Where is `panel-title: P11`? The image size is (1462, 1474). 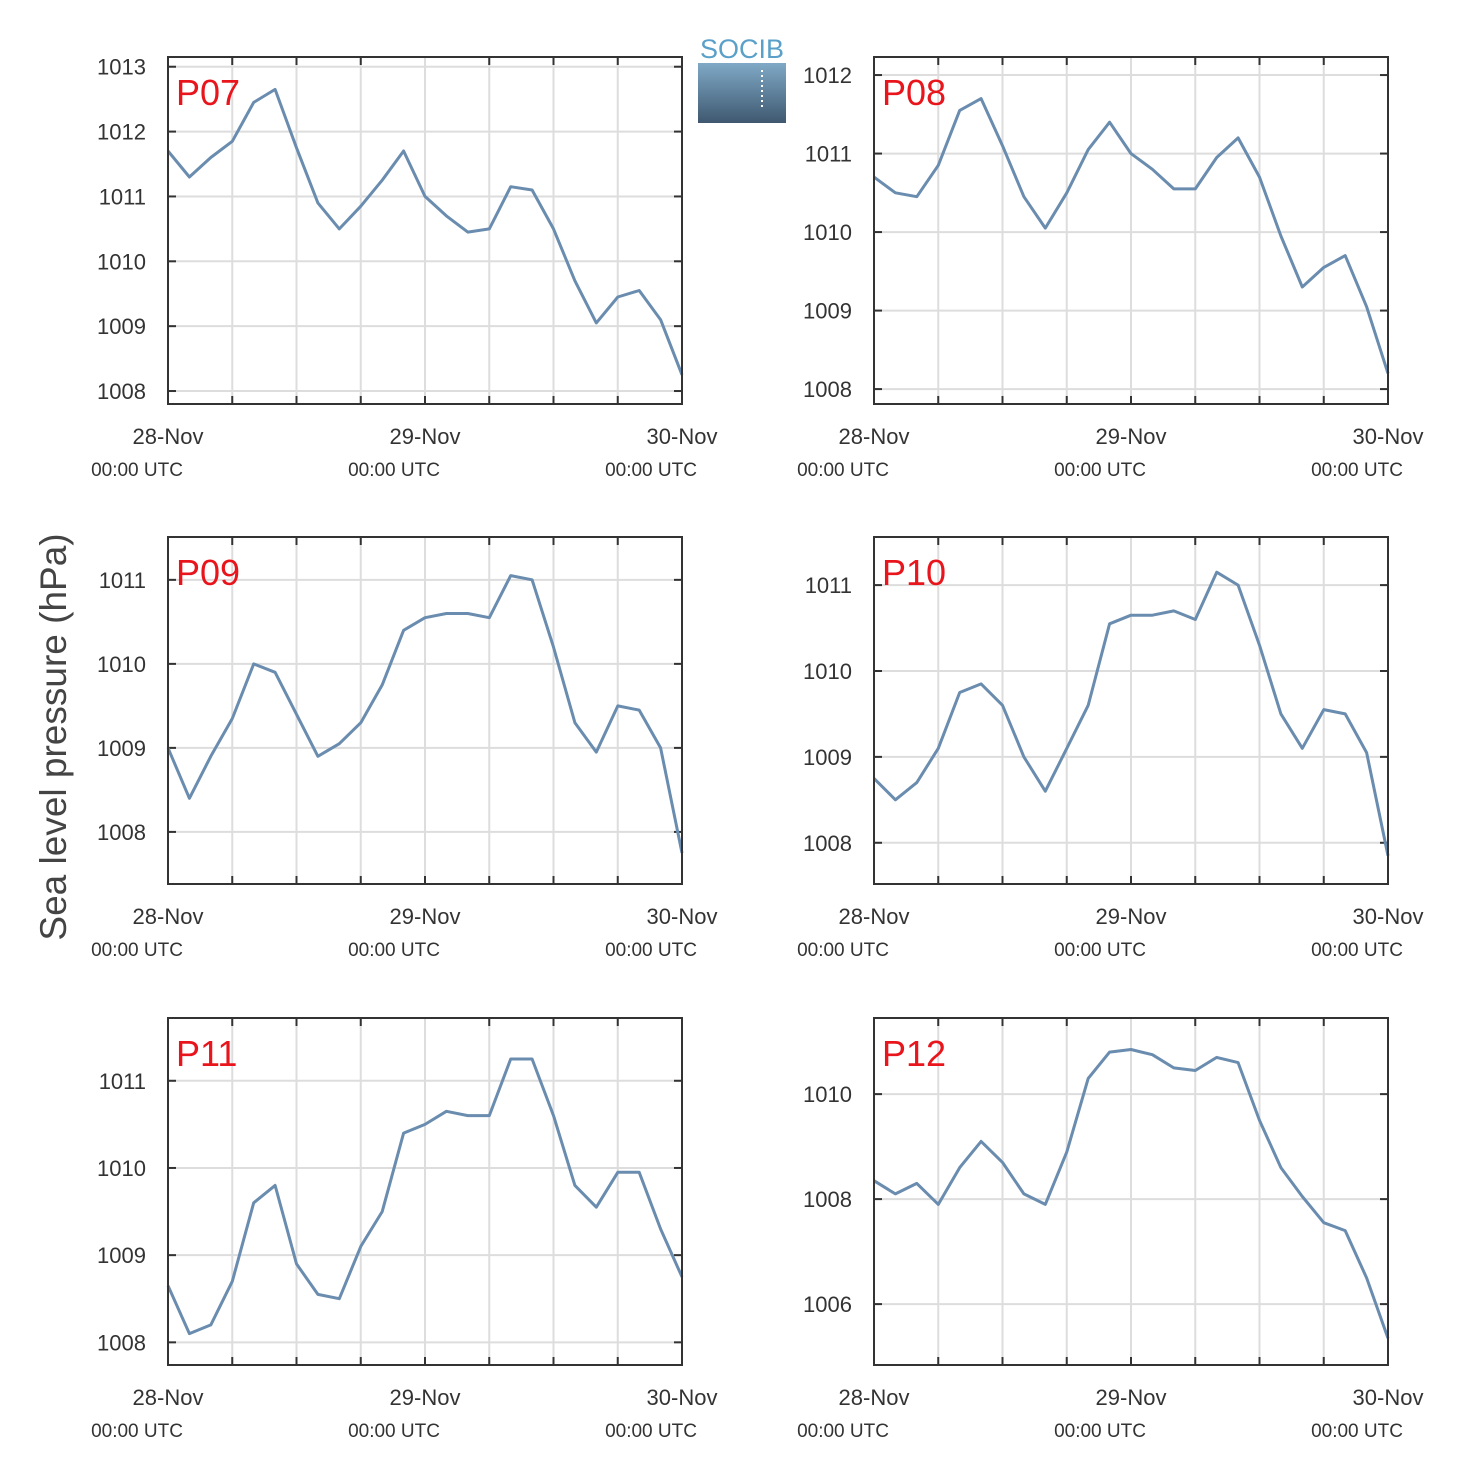
panel-title: P11 is located at coordinates (206, 1053).